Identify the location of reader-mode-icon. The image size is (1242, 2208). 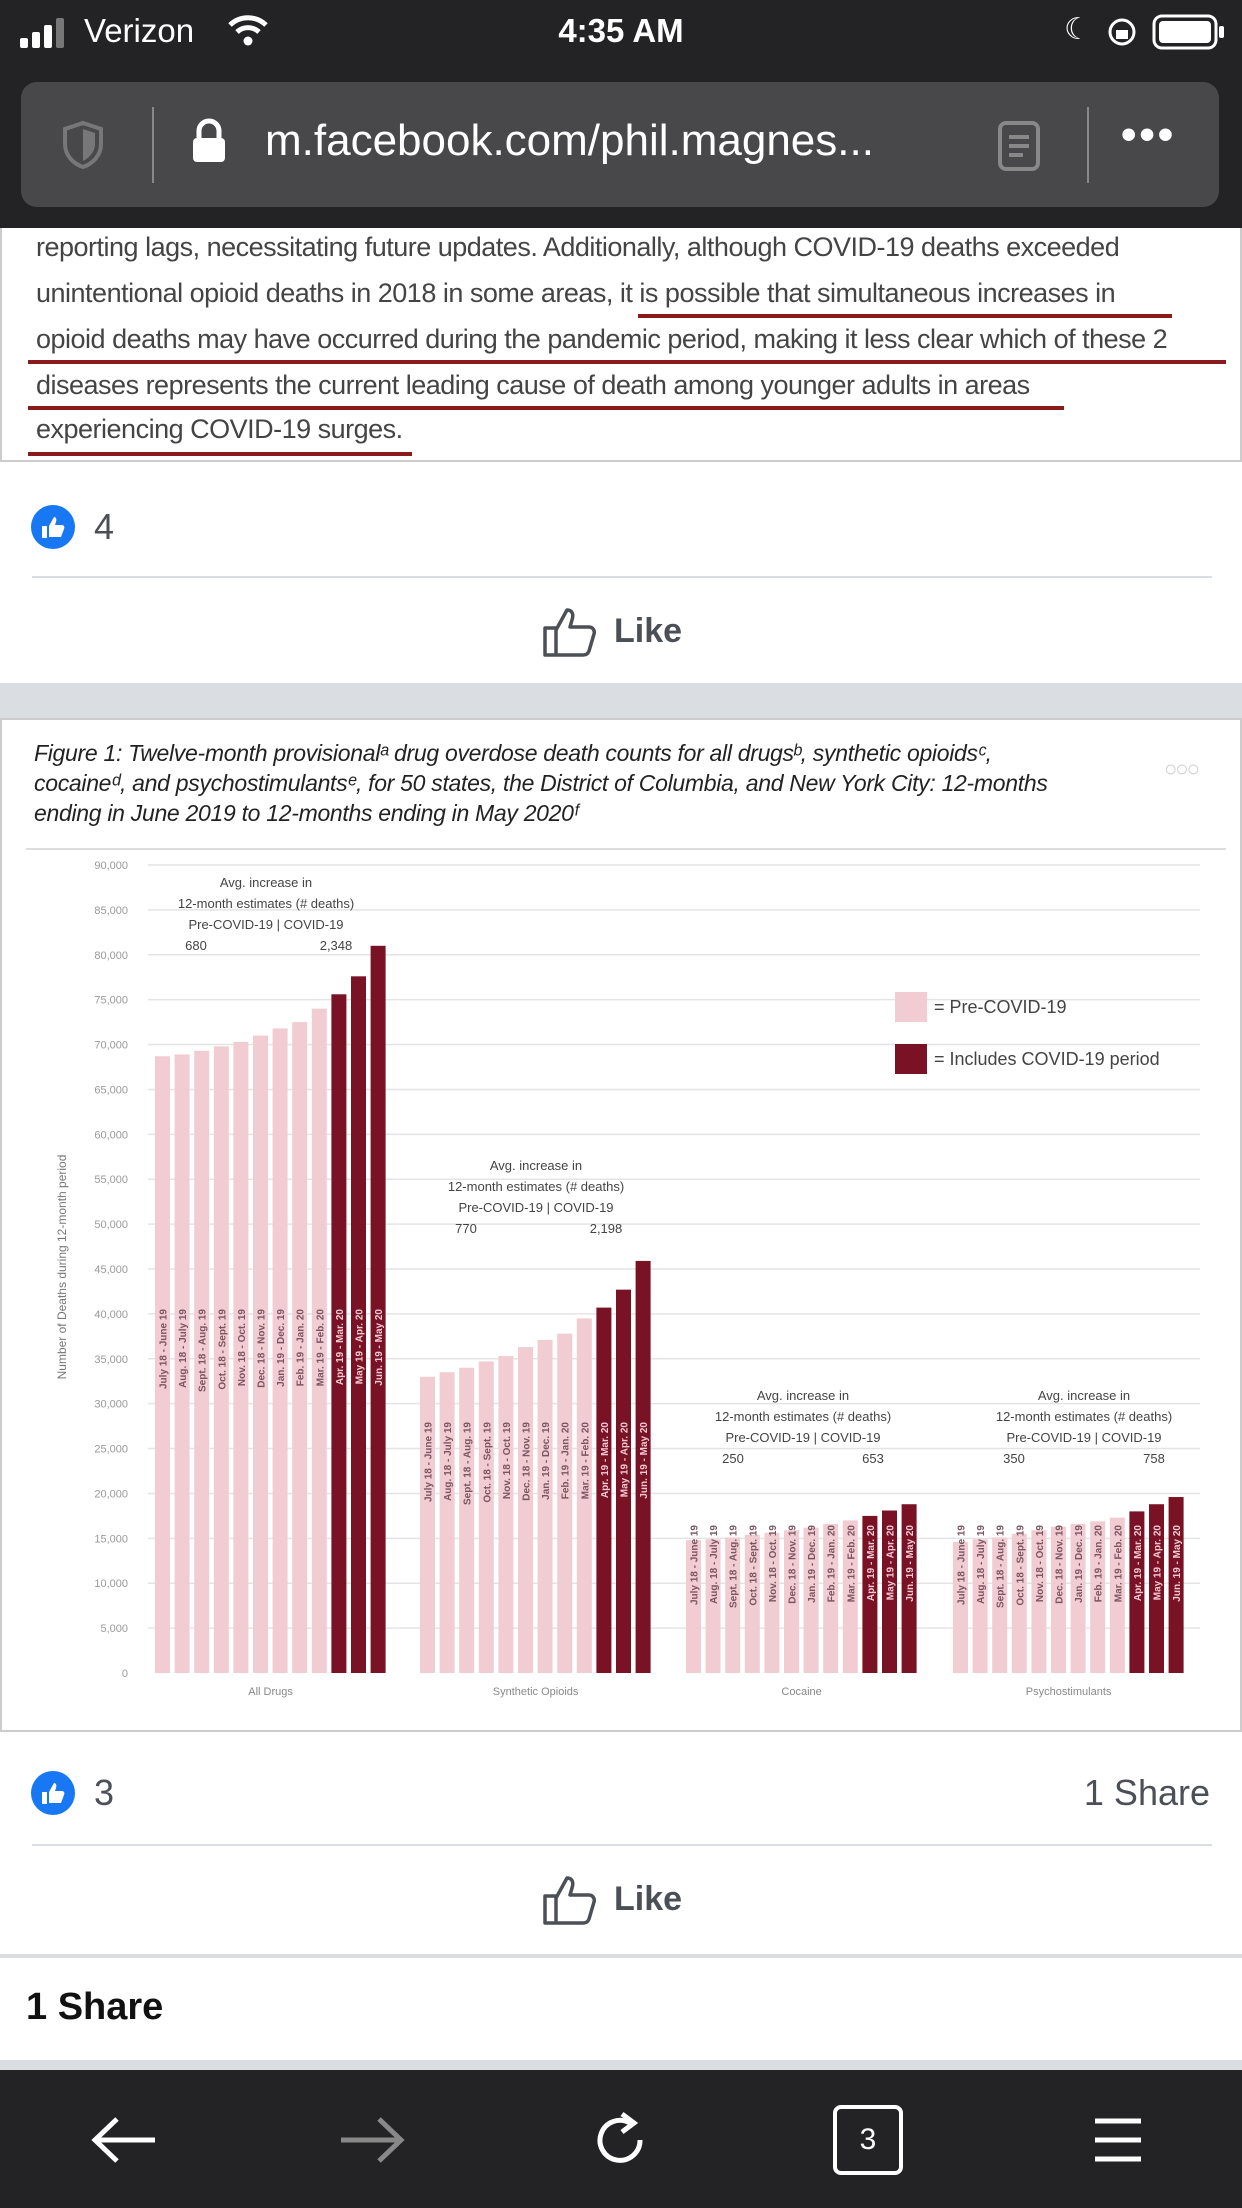
(1019, 146).